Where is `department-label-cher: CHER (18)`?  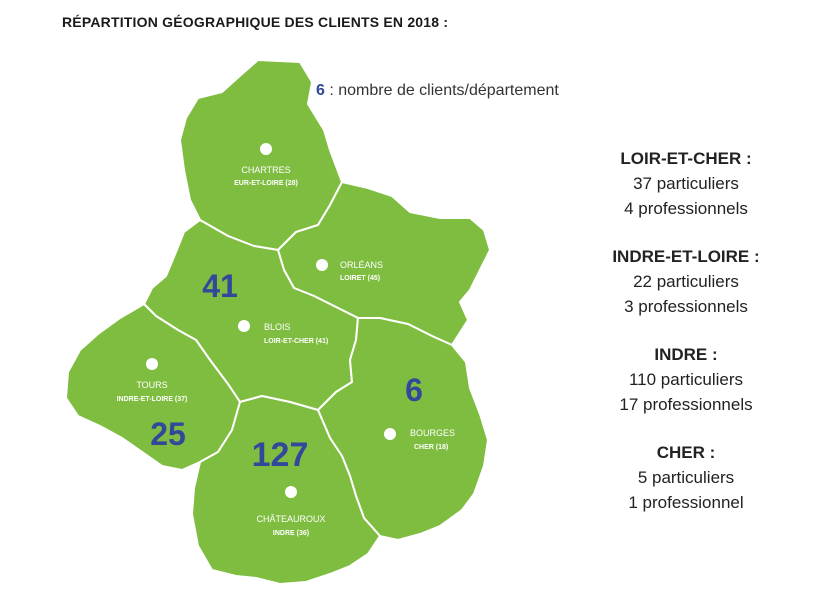 department-label-cher: CHER (18) is located at coordinates (431, 447).